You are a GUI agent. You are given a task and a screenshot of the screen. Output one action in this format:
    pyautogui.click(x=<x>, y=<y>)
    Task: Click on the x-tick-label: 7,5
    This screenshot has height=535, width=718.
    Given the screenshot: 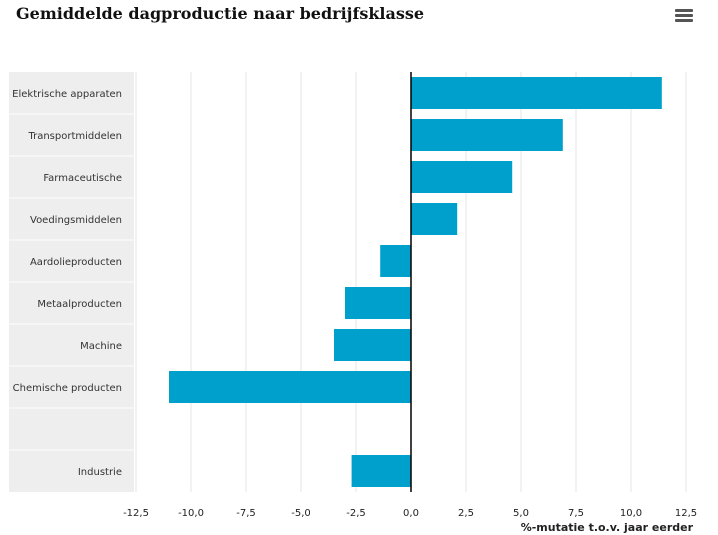 What is the action you would take?
    pyautogui.click(x=576, y=513)
    